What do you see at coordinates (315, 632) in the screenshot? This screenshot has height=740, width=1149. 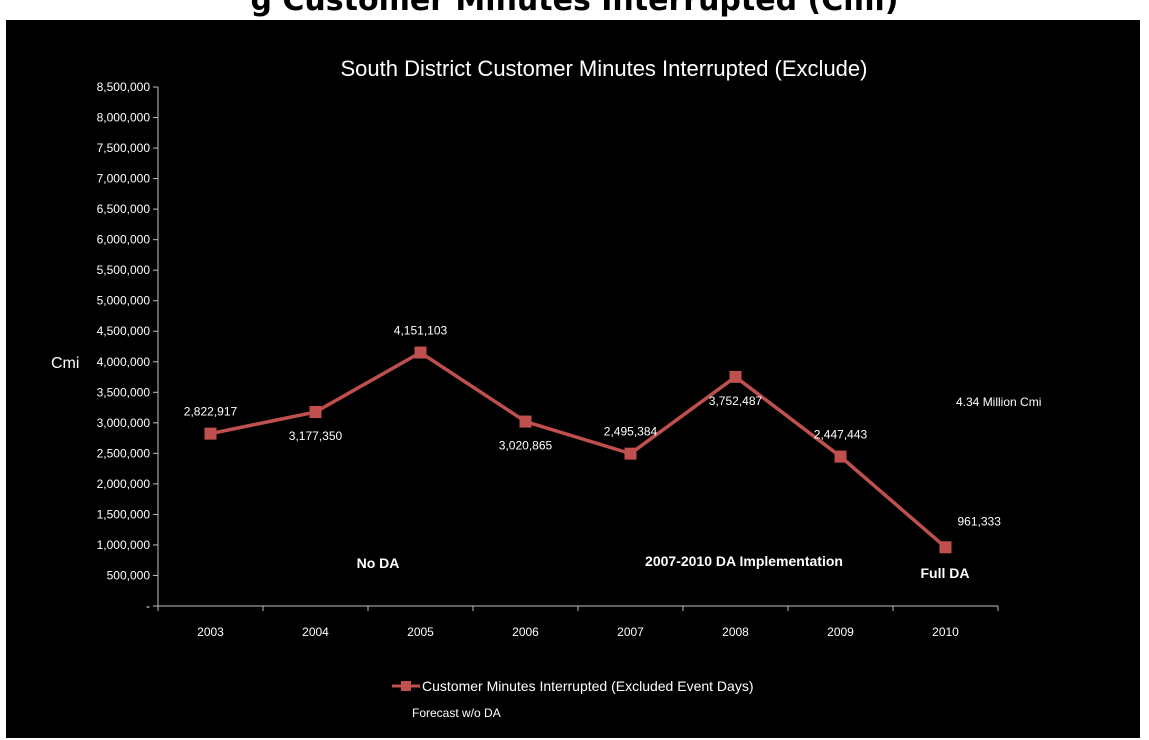 I see `x-tick-label: 2004` at bounding box center [315, 632].